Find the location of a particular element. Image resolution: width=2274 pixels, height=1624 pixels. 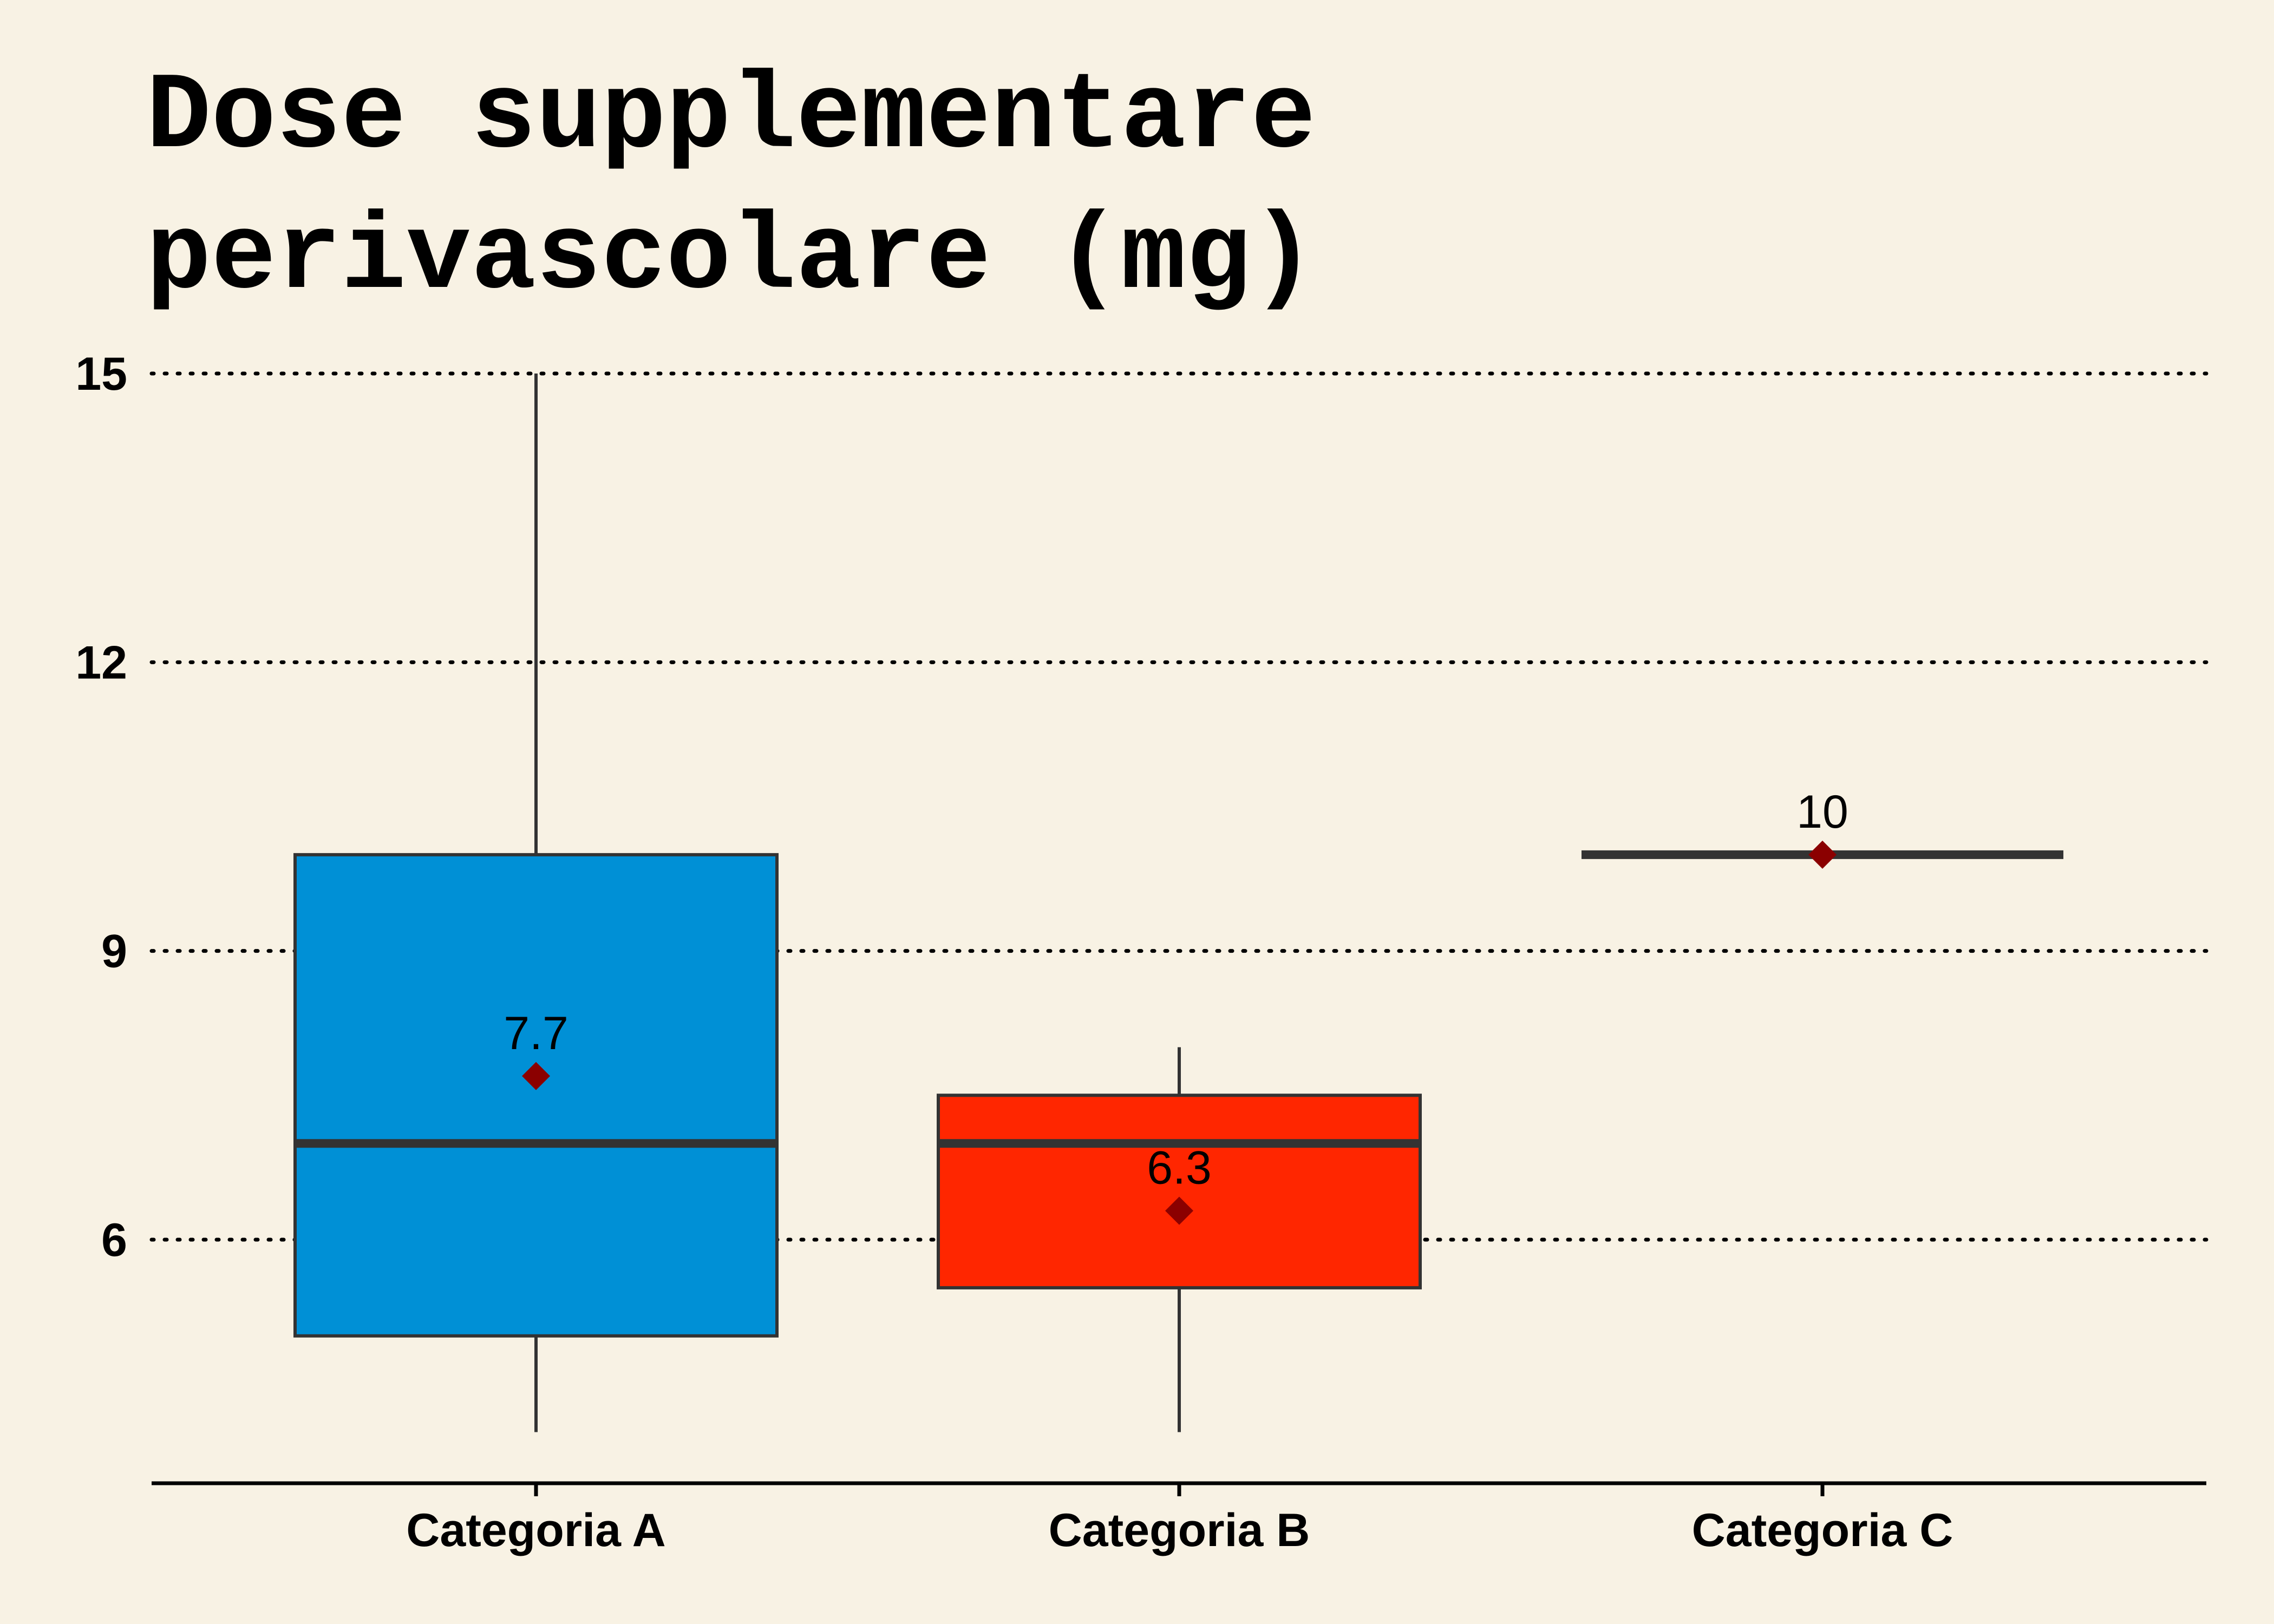

box-group: 10 is located at coordinates (1823, 827).